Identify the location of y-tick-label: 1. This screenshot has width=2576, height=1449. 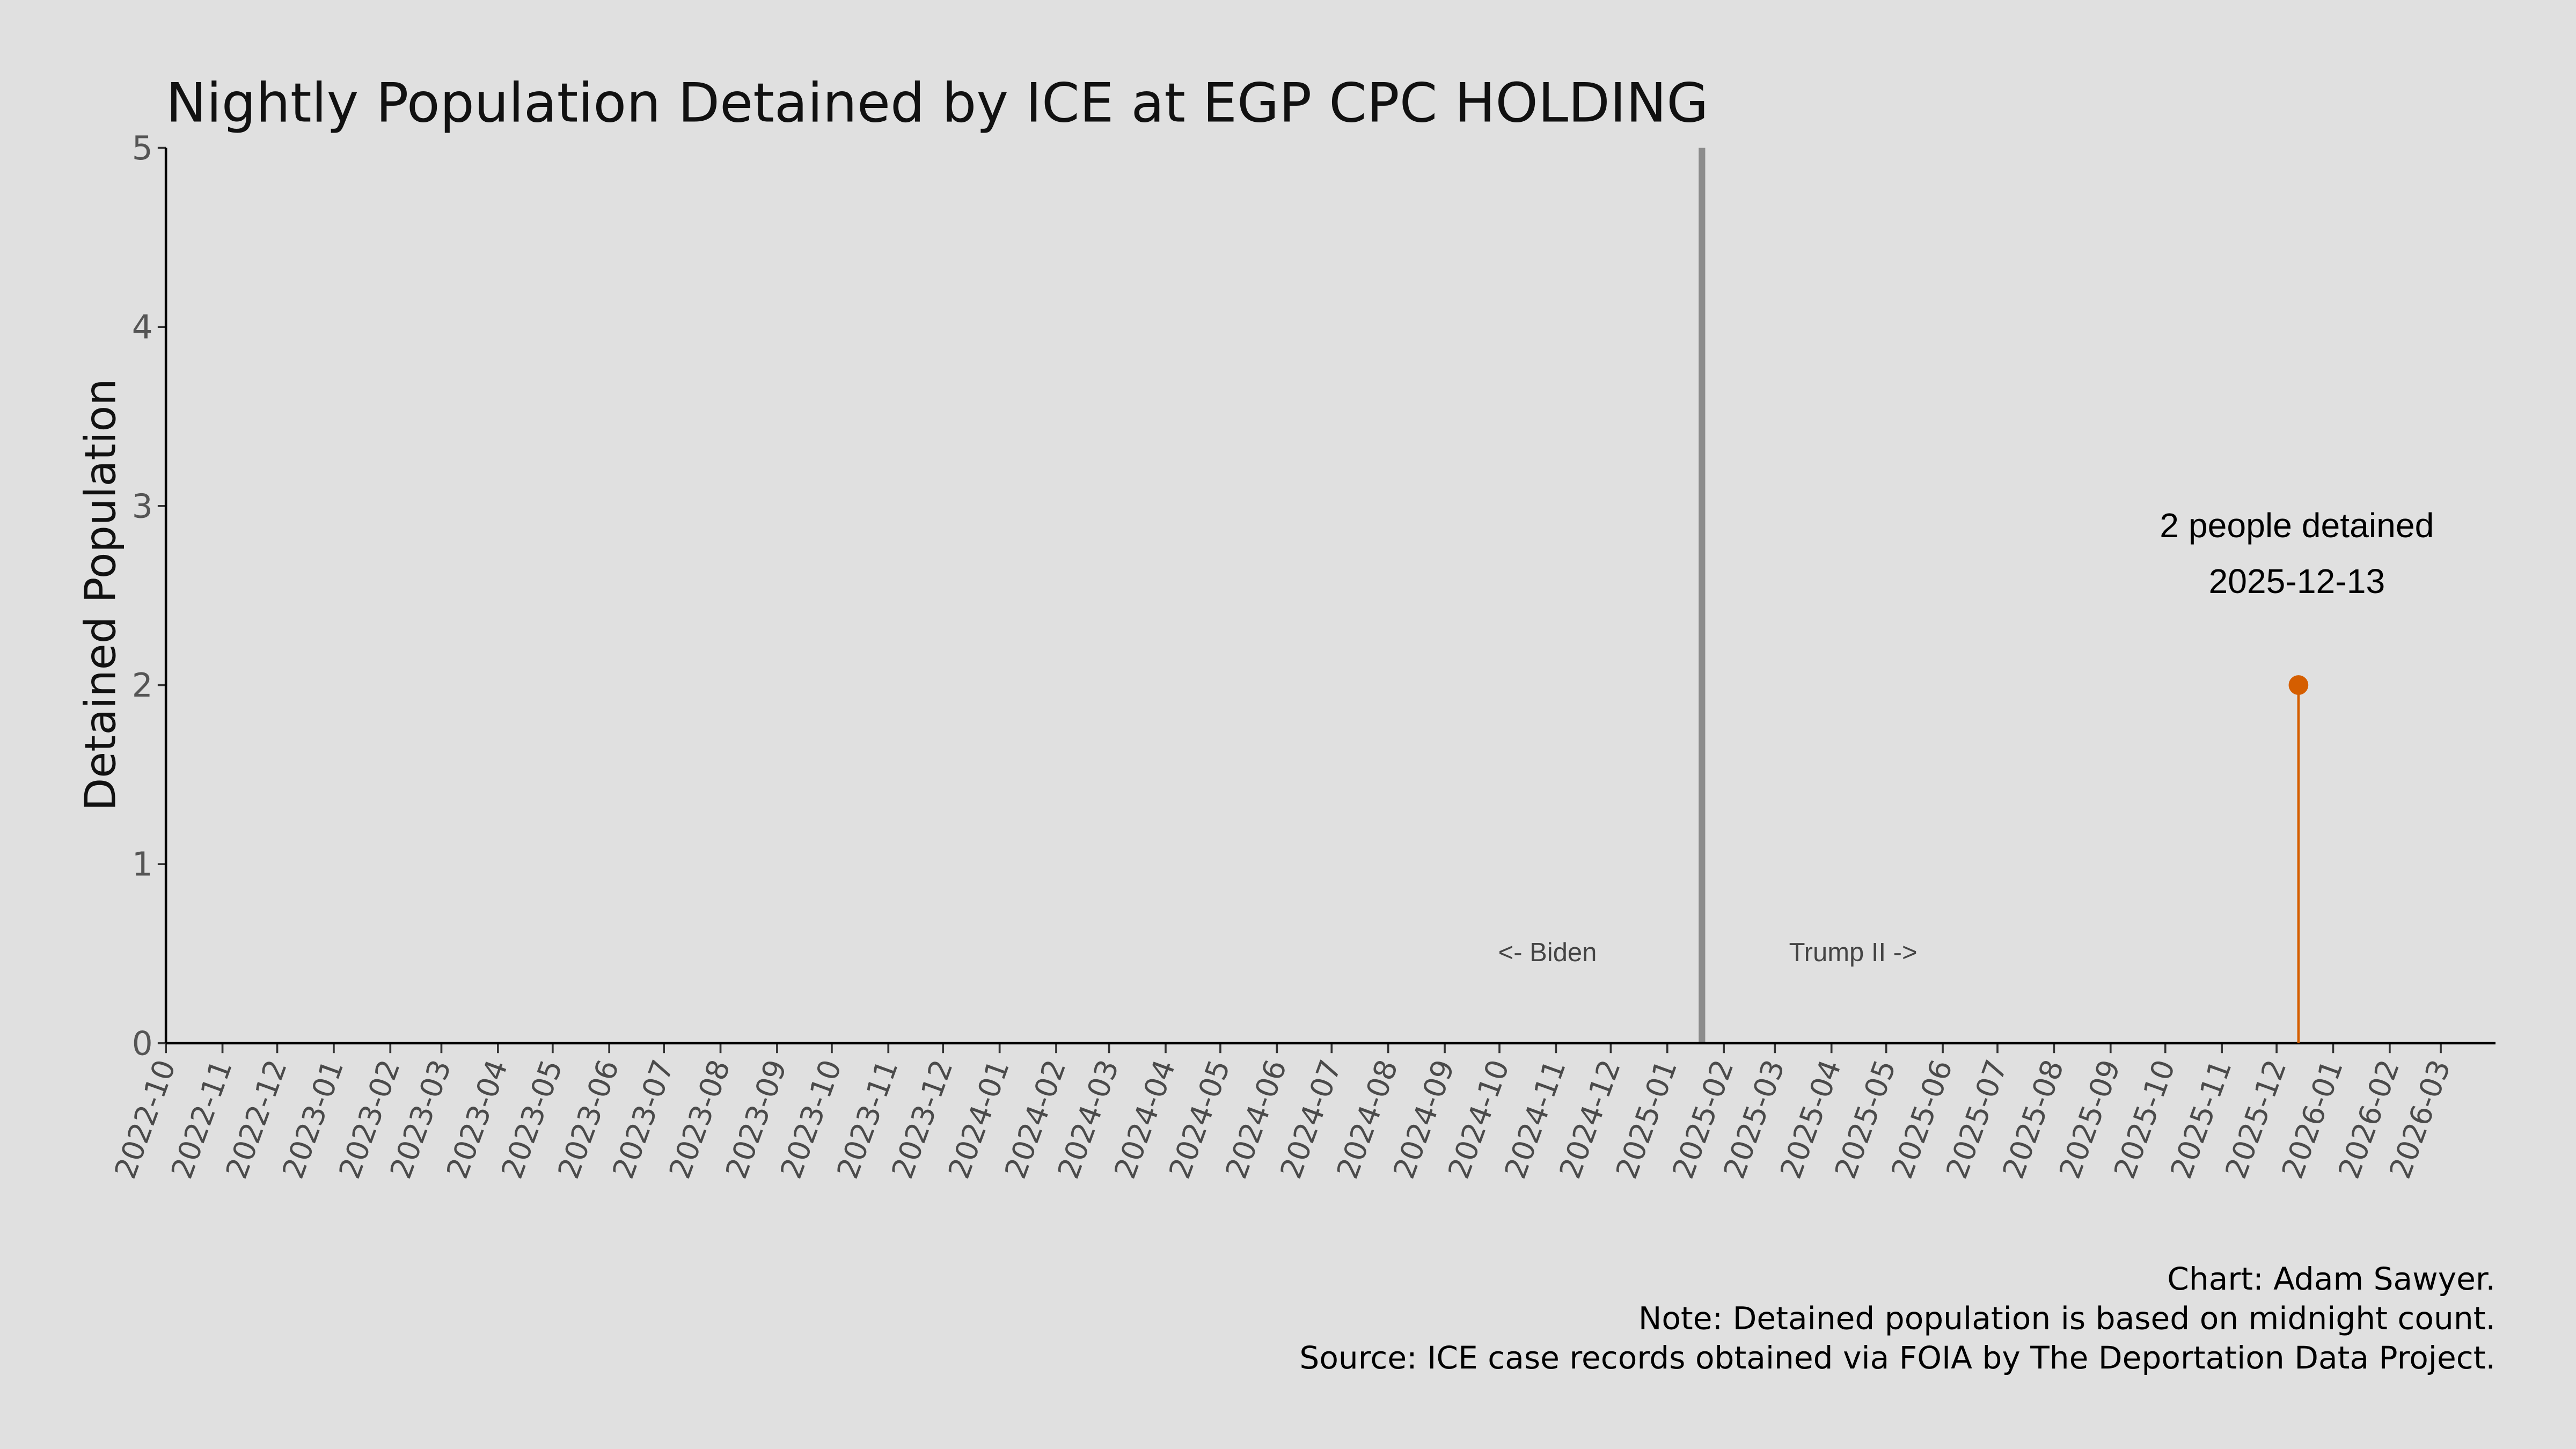
(142, 865).